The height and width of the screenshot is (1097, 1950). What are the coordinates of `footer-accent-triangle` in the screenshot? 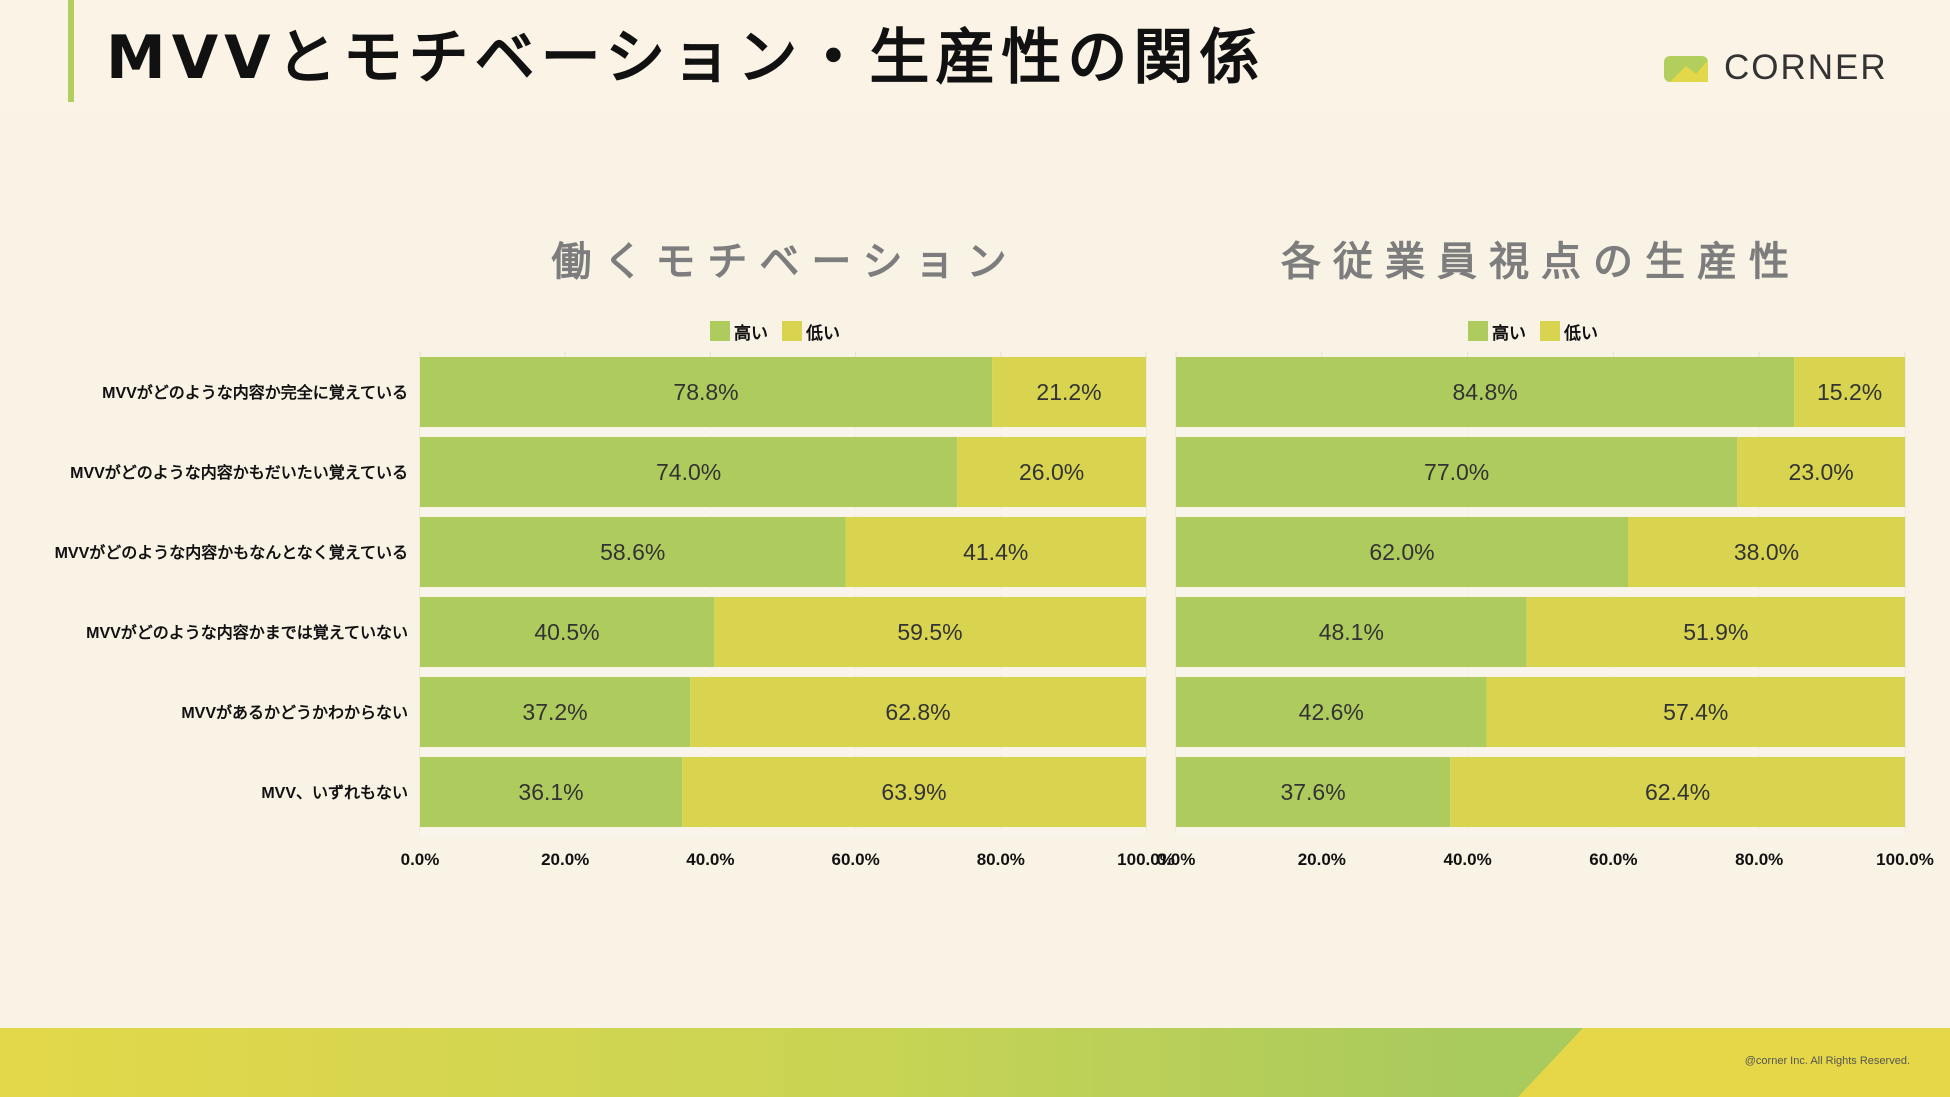 It's located at (1734, 1062).